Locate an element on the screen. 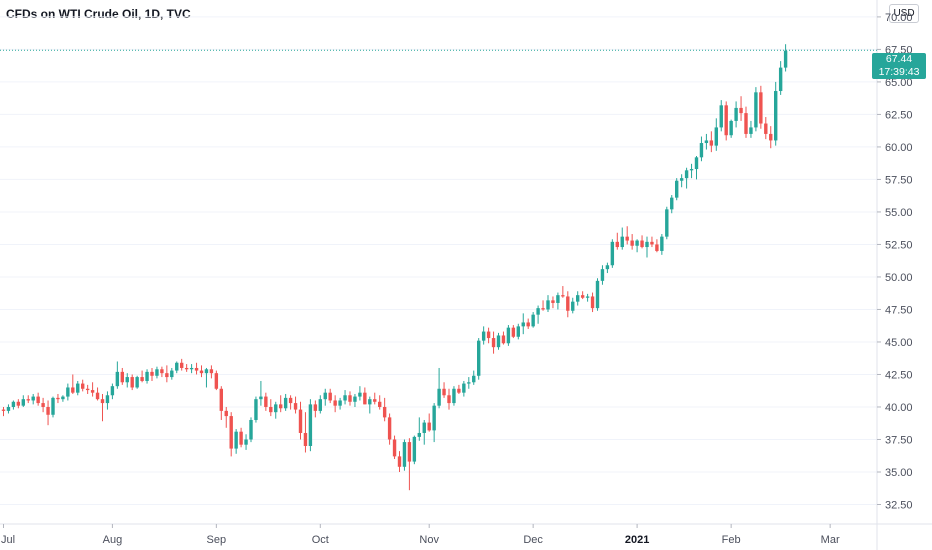  y-tick-label: 35.00 is located at coordinates (899, 473).